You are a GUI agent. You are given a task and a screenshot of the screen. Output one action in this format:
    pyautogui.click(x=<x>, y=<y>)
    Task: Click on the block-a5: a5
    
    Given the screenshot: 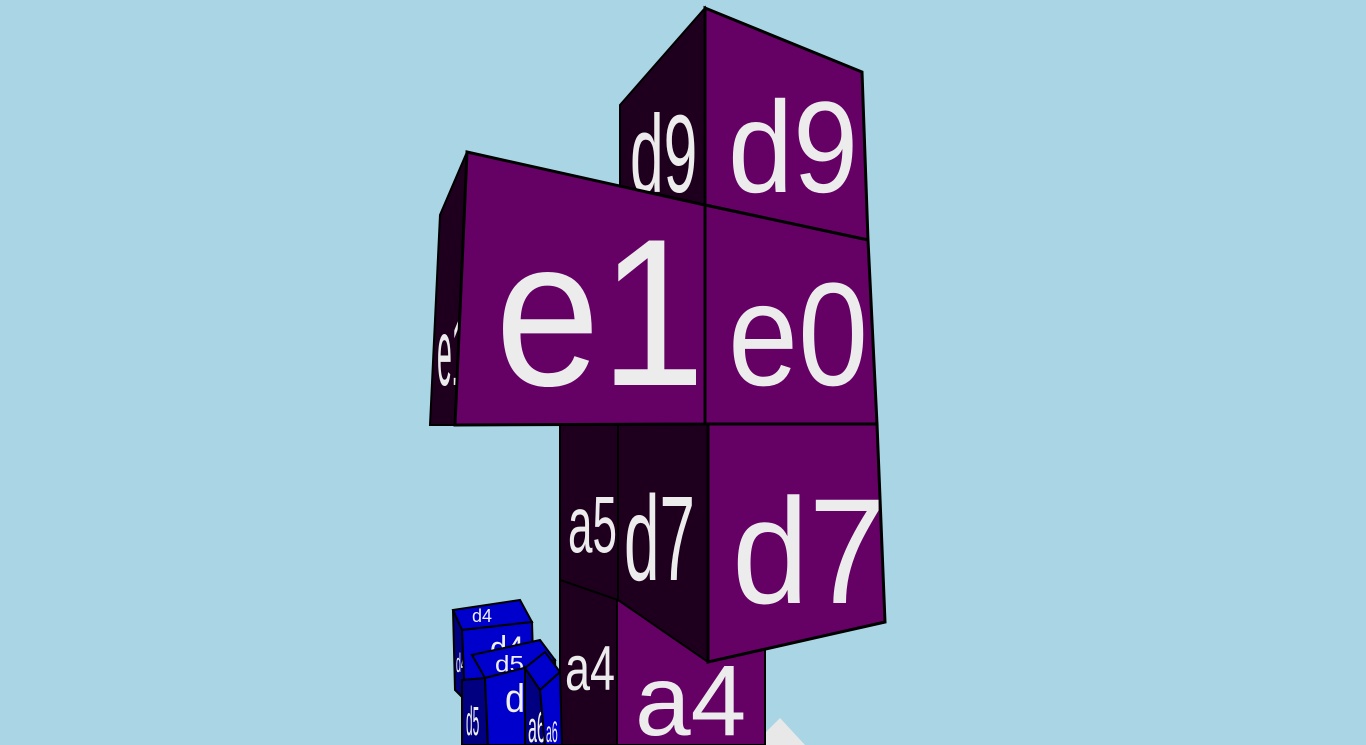 What is the action you would take?
    pyautogui.click(x=589, y=510)
    